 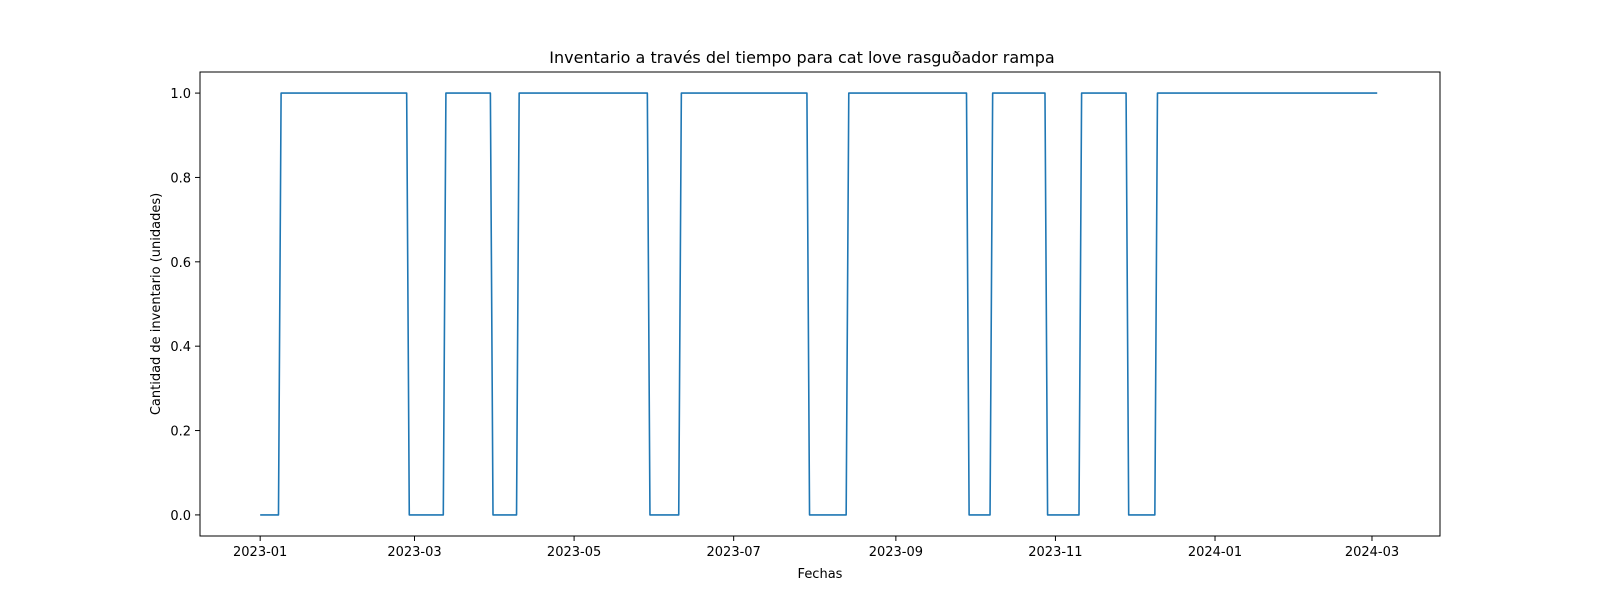 I want to click on x-tick-label: 2023-05, so click(x=574, y=552).